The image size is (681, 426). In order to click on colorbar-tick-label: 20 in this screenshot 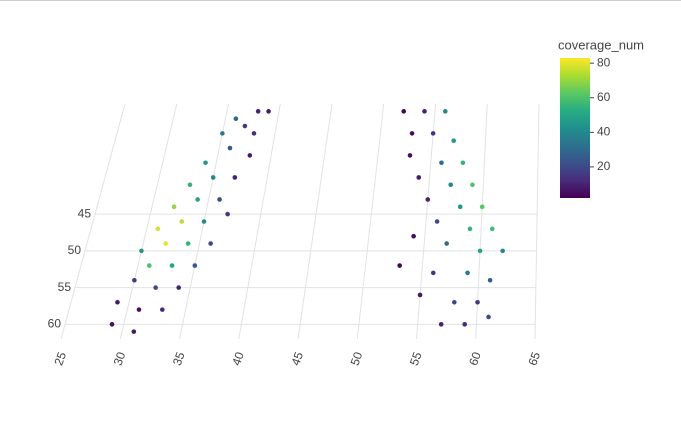, I will do `click(604, 166)`.